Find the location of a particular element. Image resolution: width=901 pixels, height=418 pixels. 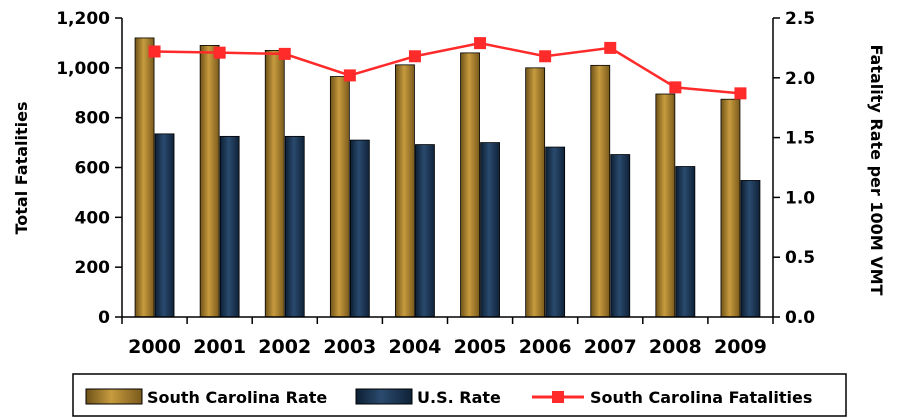

legend-marker-sc-fatalities is located at coordinates (558, 397).